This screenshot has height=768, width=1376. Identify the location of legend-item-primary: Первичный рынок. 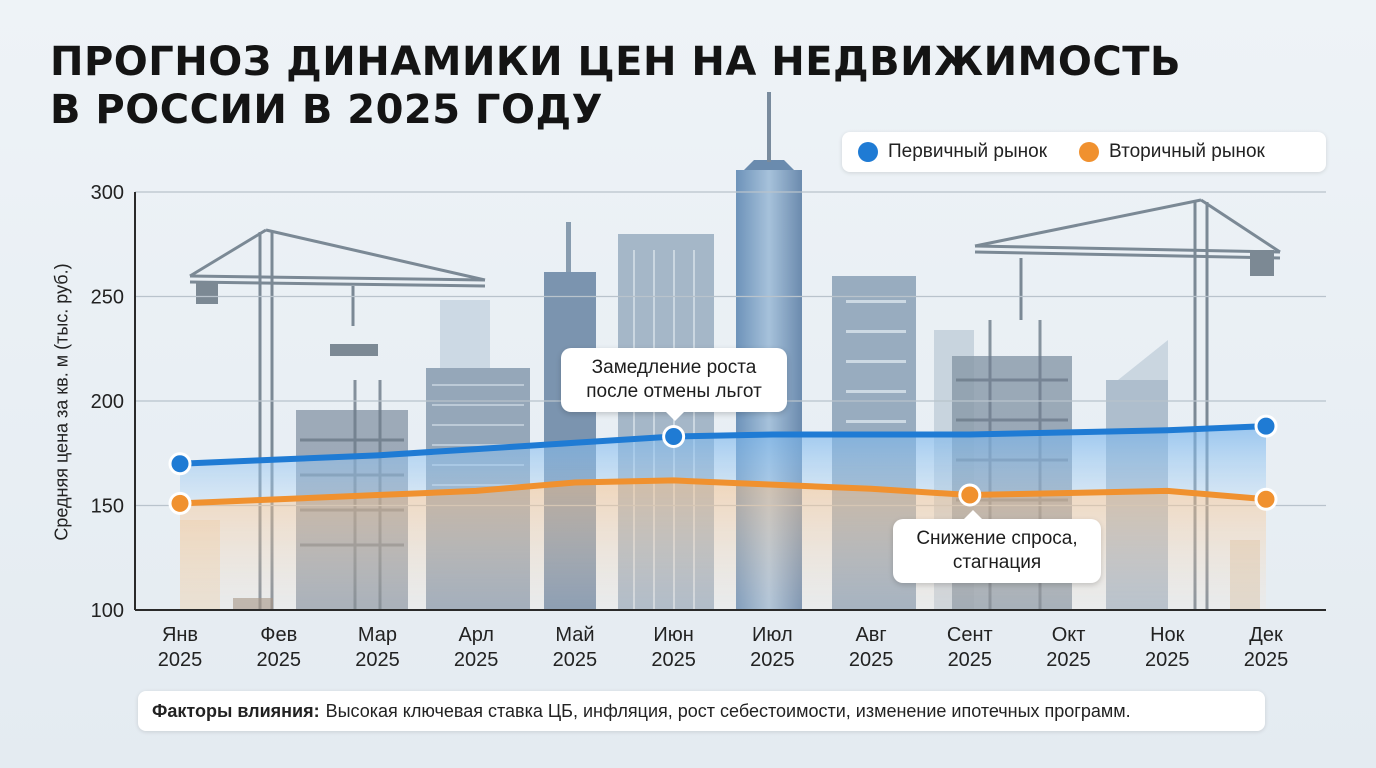
(952, 152).